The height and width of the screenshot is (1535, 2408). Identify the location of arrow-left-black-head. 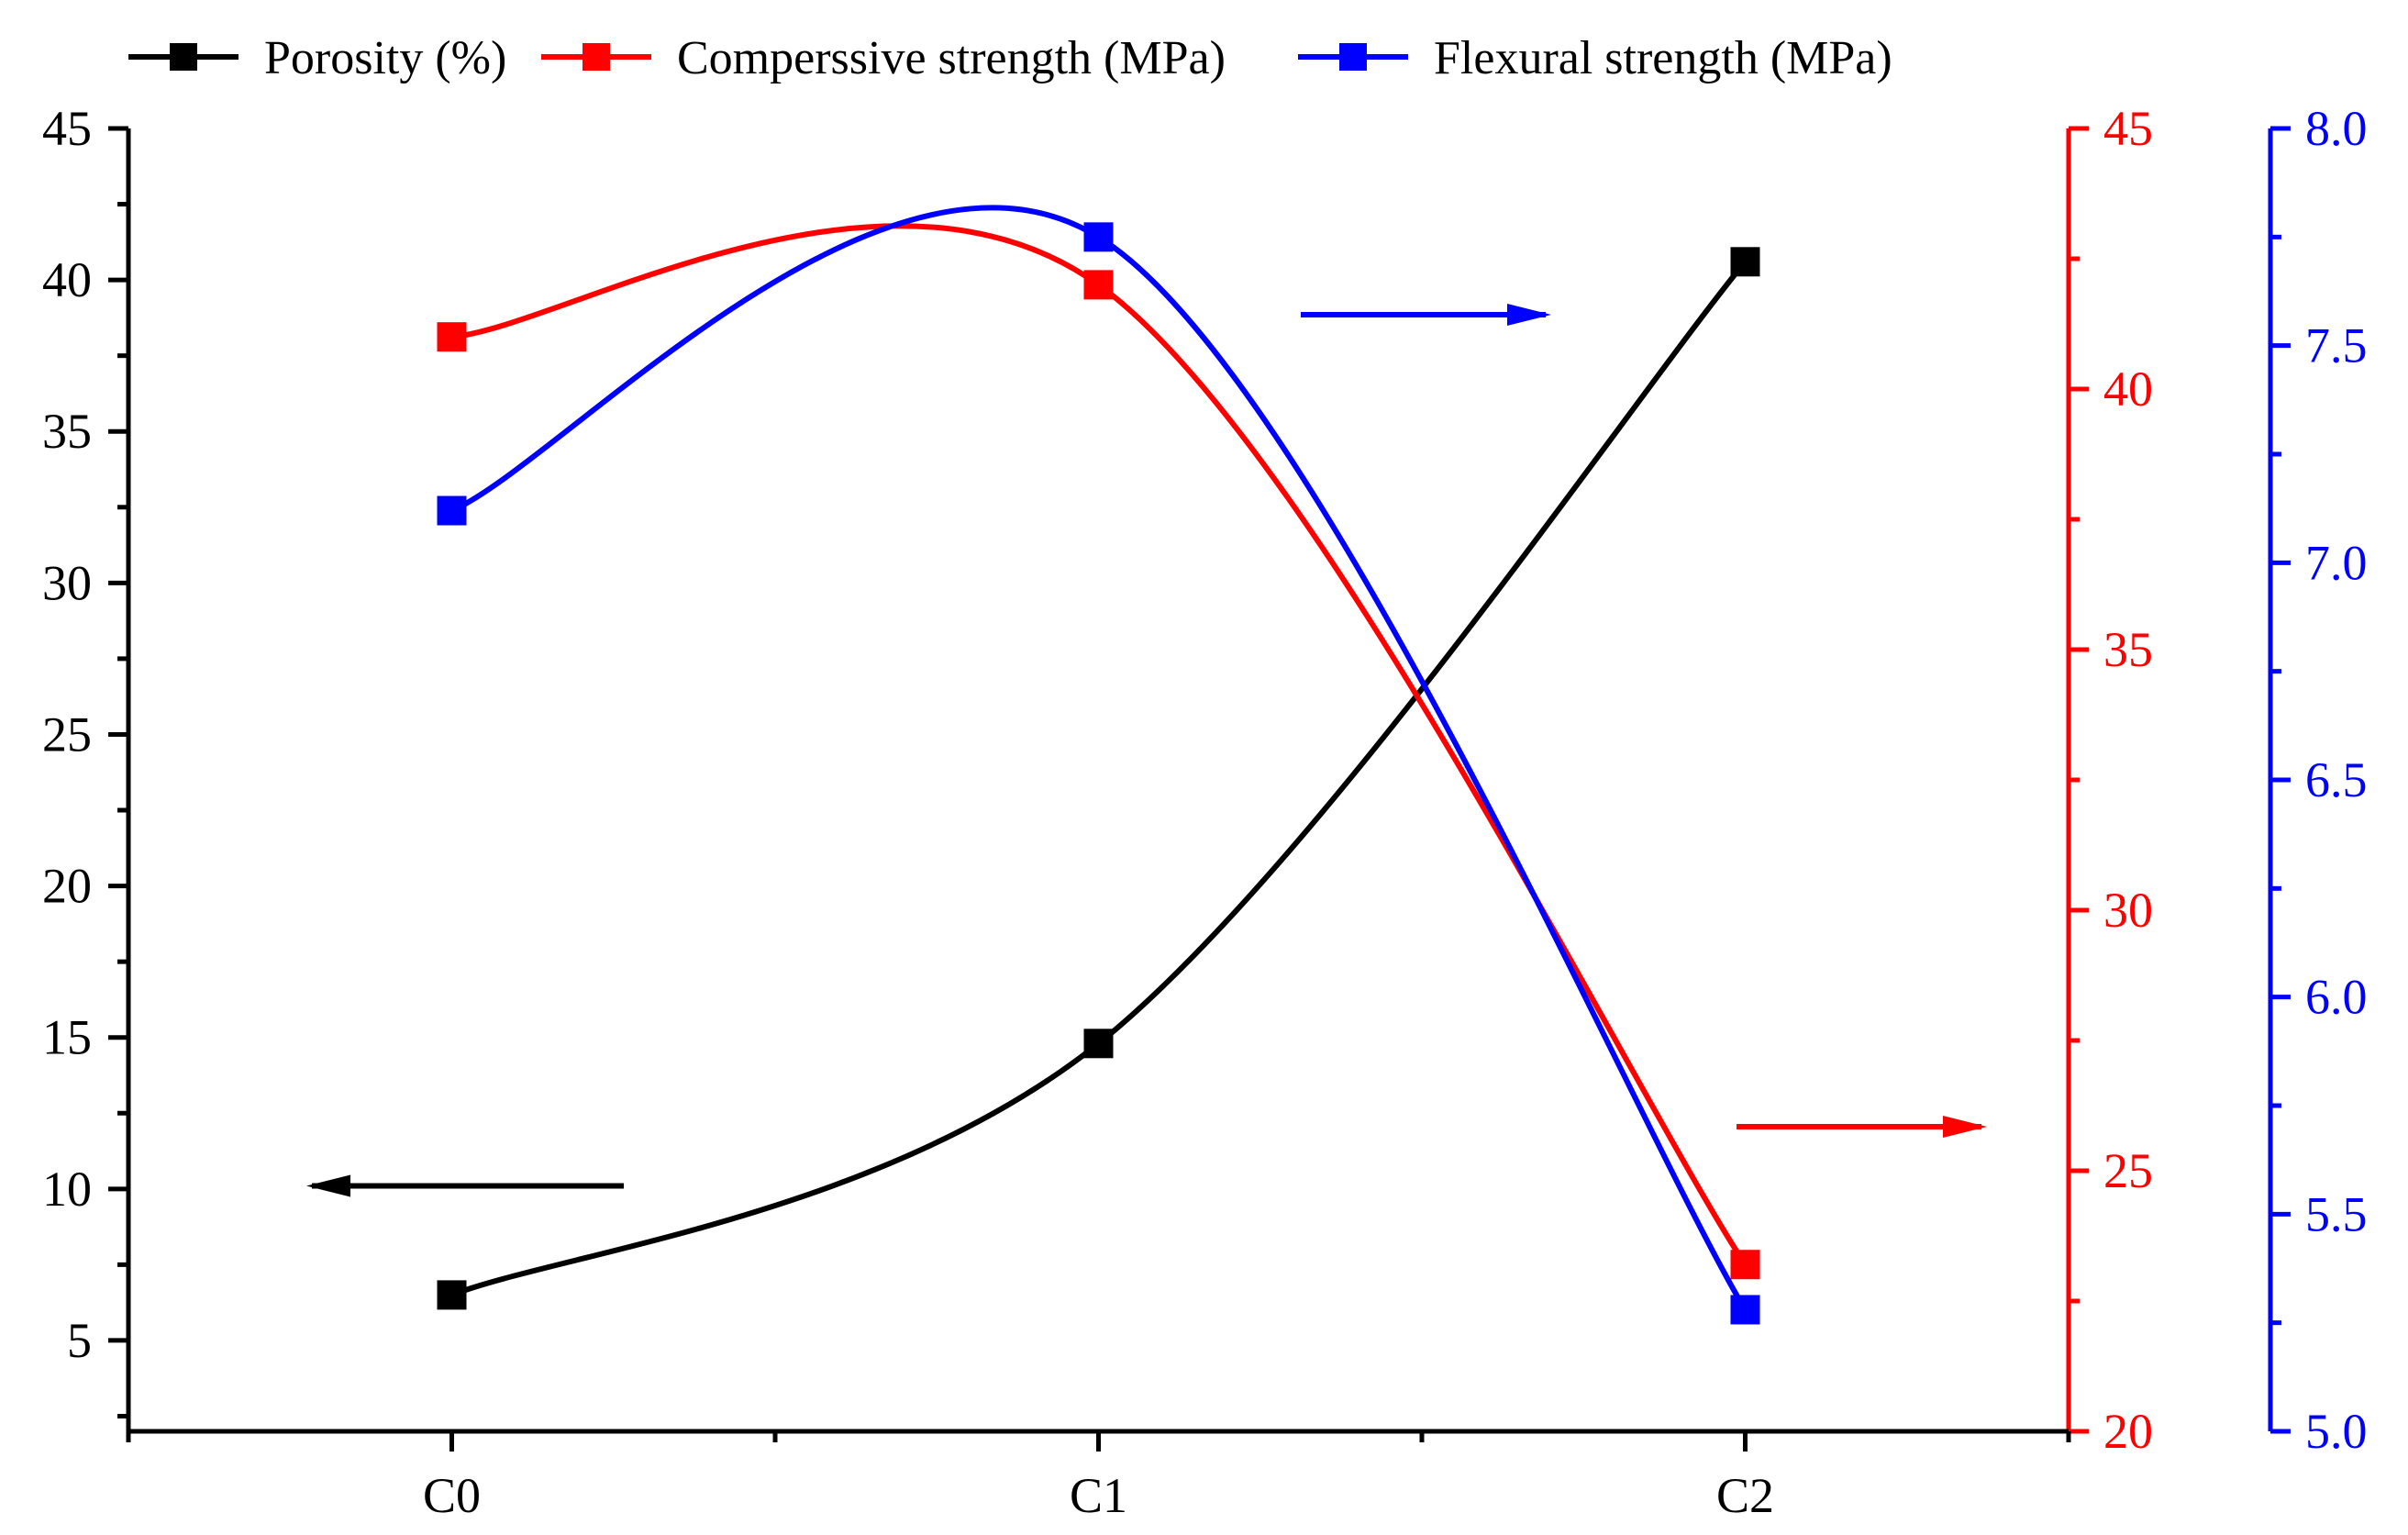
(328, 1185).